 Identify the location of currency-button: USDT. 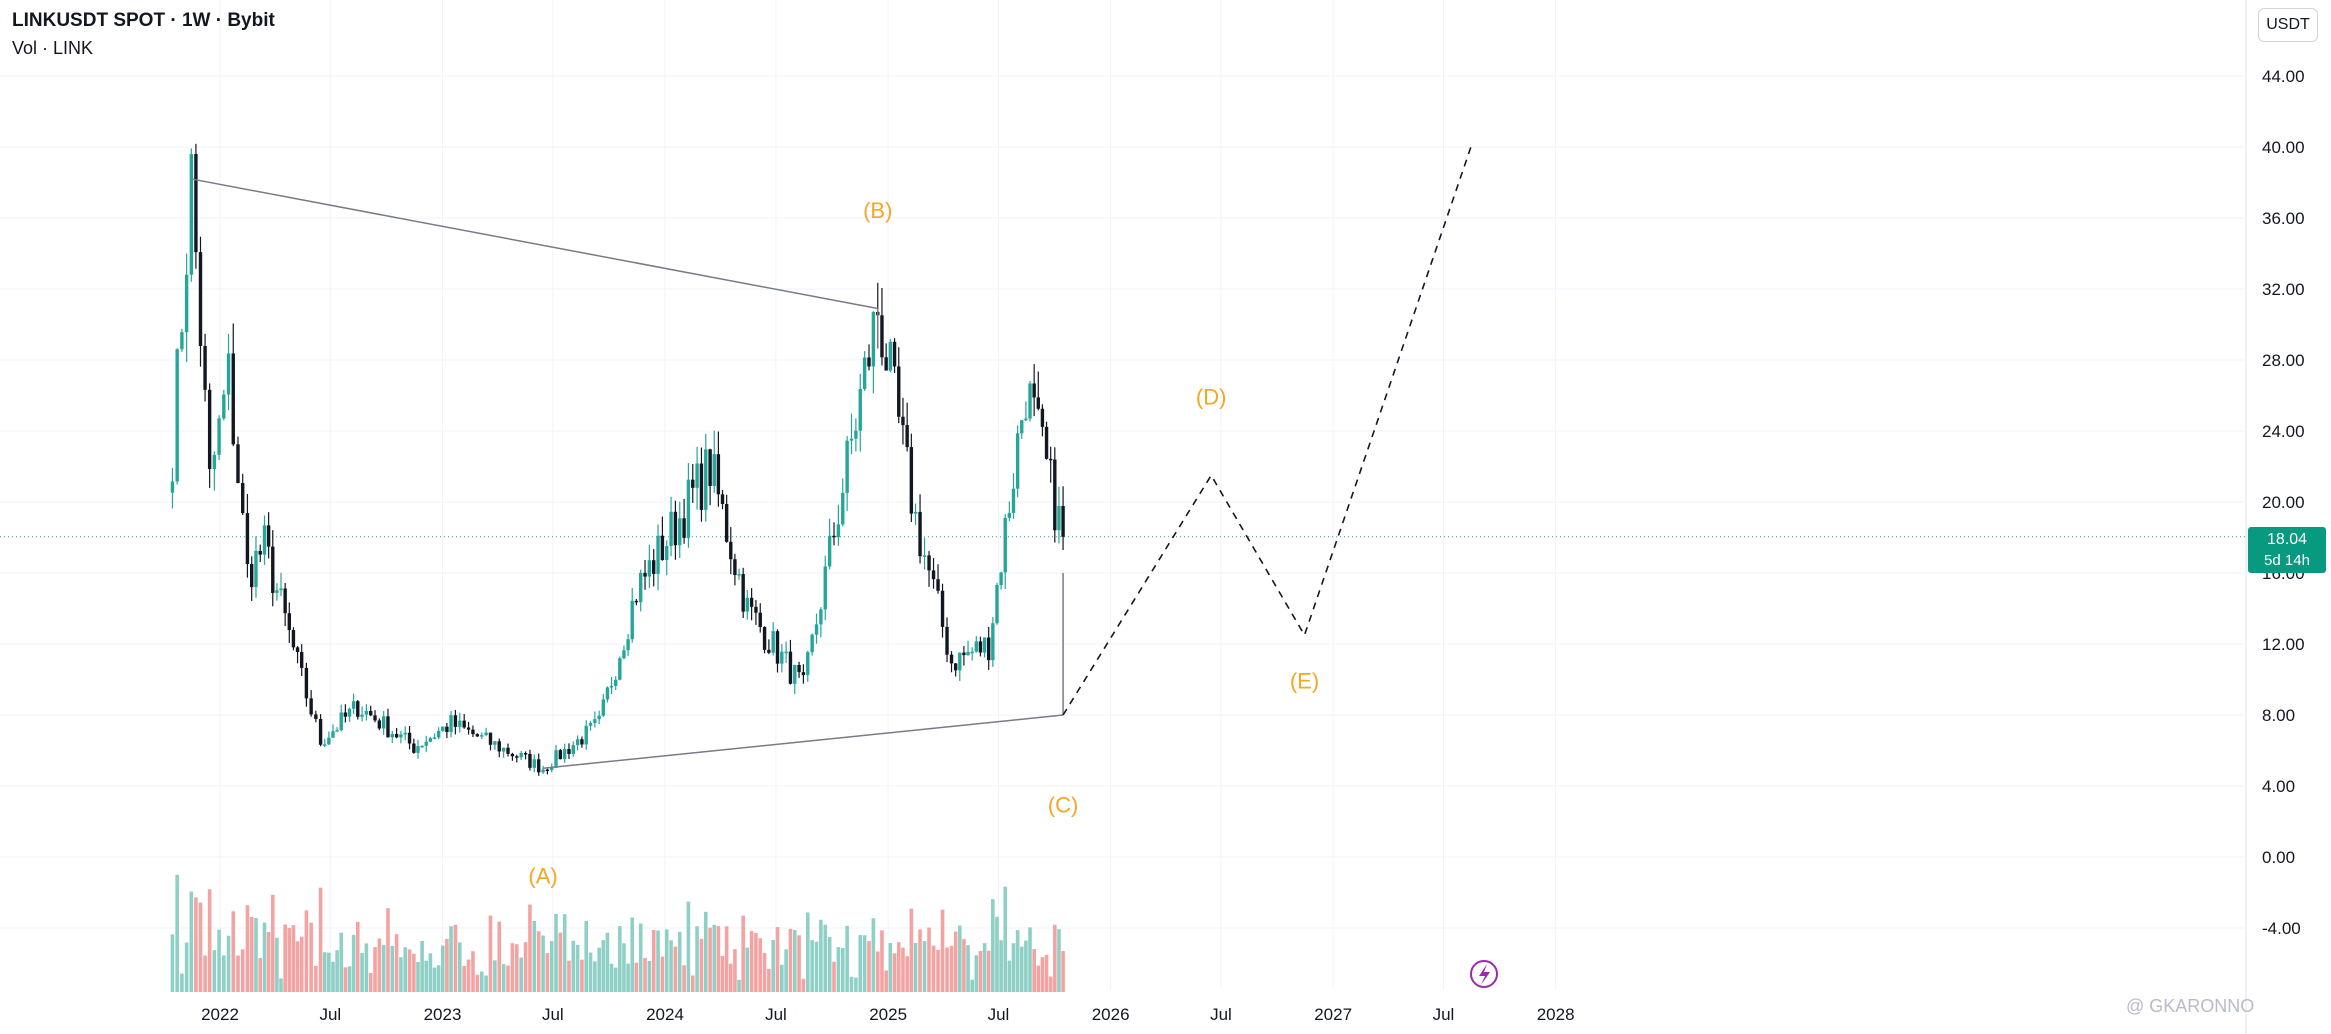
(2288, 25).